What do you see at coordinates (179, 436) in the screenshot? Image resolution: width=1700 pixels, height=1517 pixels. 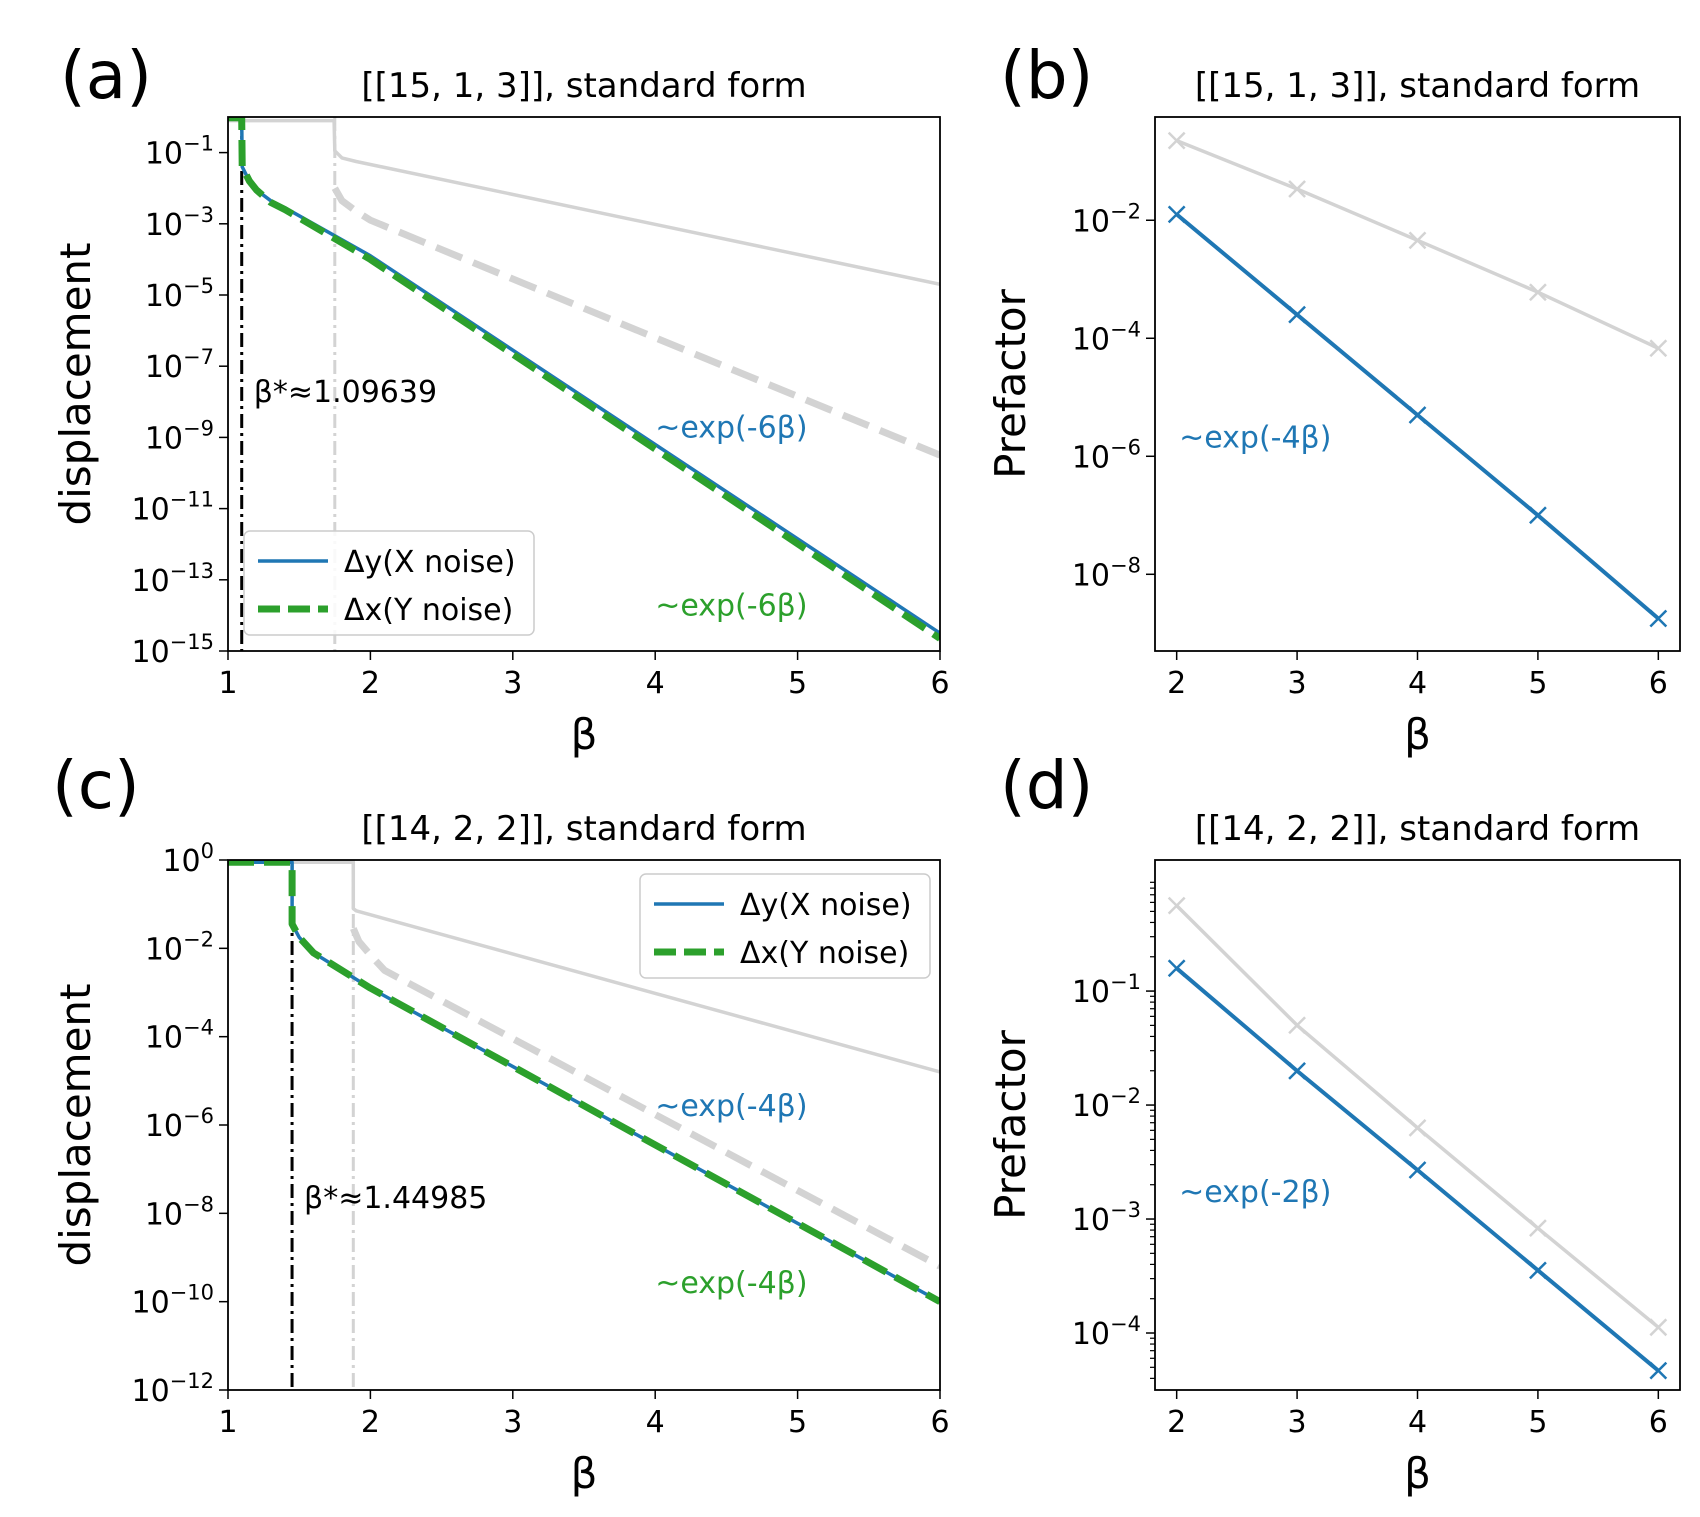 I see `y-tick-label: 10⁻⁹` at bounding box center [179, 436].